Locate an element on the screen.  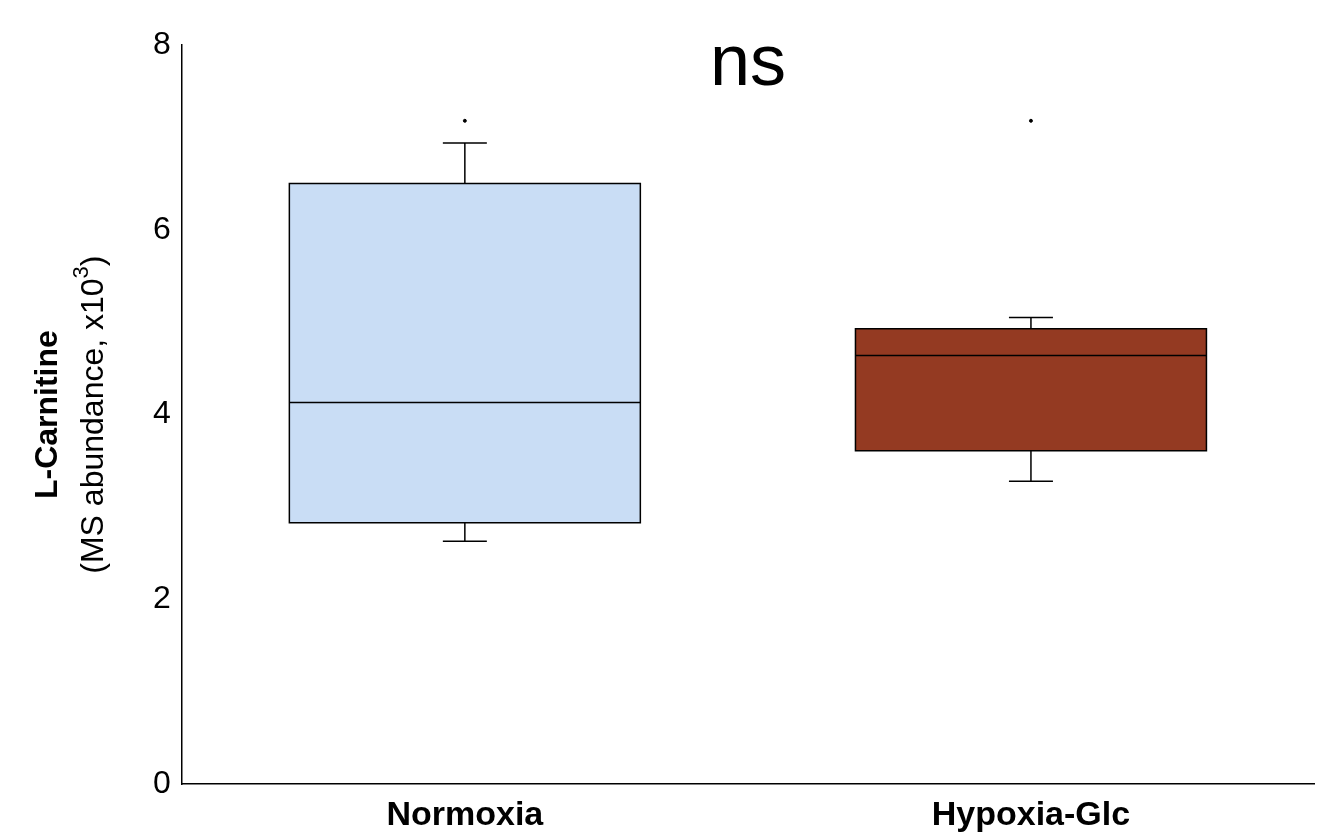
y-tick-label: 0 is located at coordinates (162, 782).